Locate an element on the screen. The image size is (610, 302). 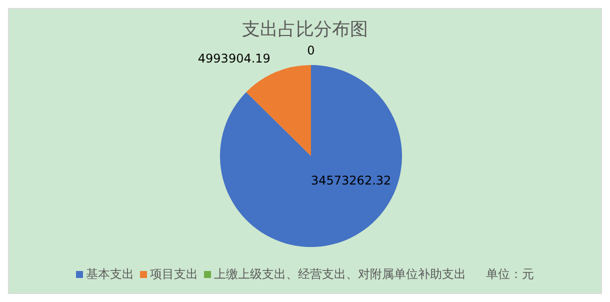
pie-slice is located at coordinates (278, 110).